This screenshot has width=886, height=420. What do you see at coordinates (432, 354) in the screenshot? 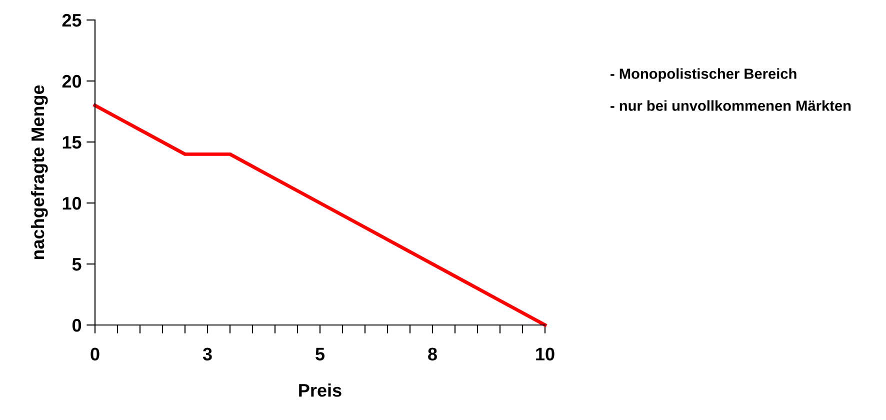
I see `x-tick-label: 8` at bounding box center [432, 354].